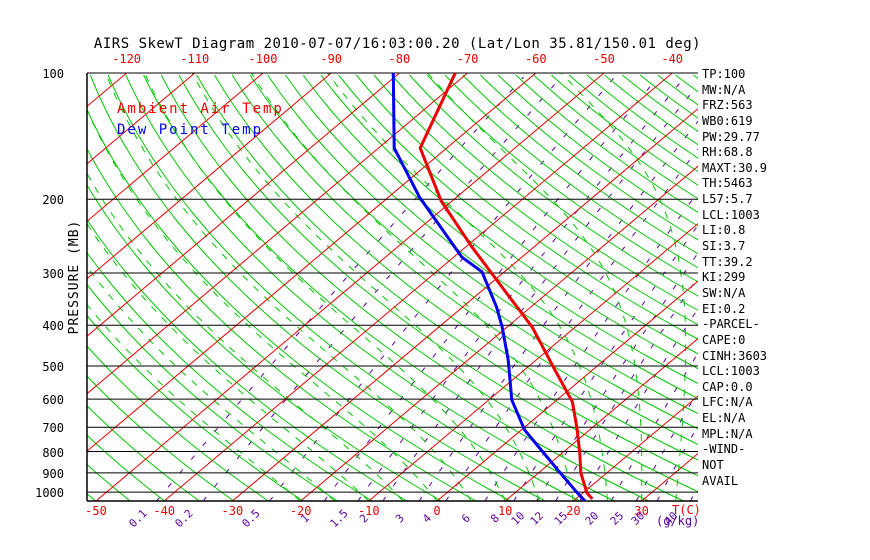 The image size is (870, 560). What do you see at coordinates (724, 74) in the screenshot?
I see `stat-line: TP:100` at bounding box center [724, 74].